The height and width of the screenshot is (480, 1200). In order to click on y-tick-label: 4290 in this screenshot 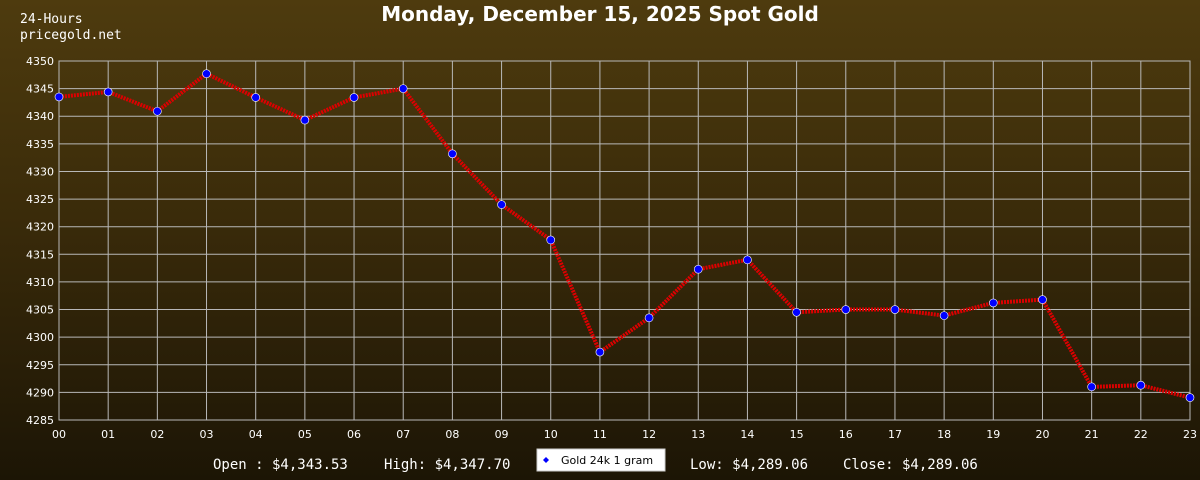, I will do `click(40, 392)`.